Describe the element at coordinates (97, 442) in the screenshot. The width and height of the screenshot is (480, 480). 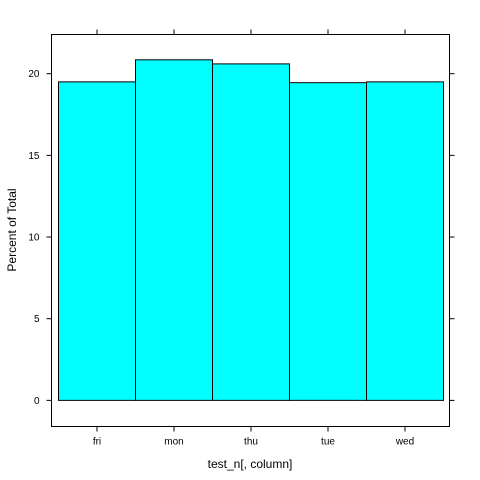
I see `x-tick-label-fri: fri` at that location.